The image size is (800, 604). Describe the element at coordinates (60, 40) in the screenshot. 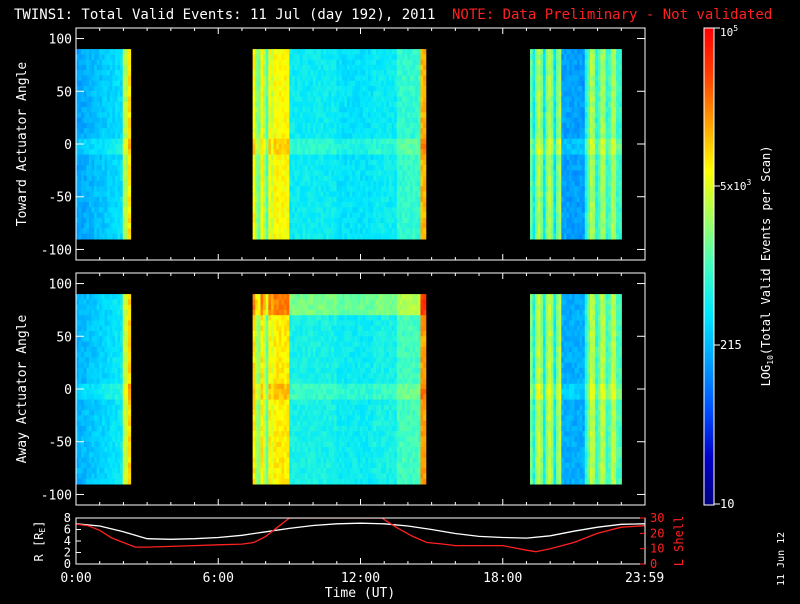

I see `y-tick-label: 100` at that location.